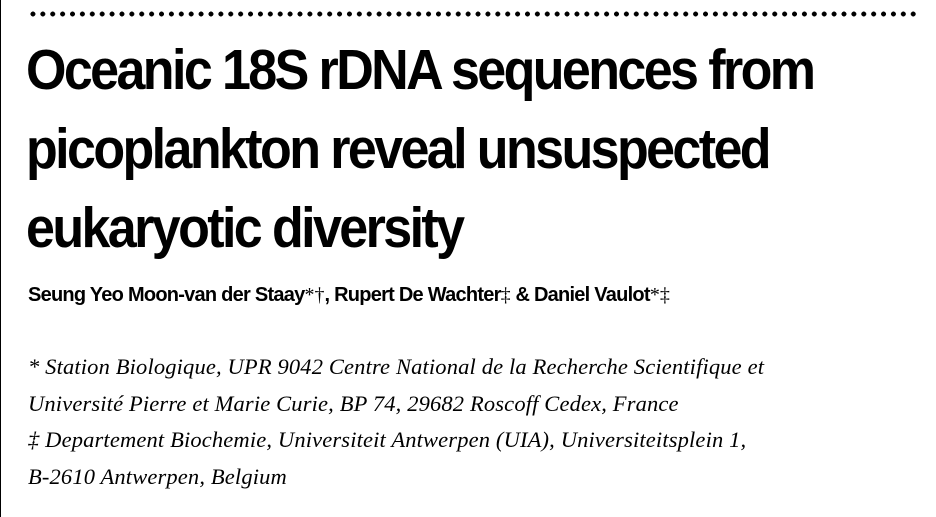  I want to click on affiliation-line: B-2610 Antwerpen, Belgium, so click(157, 476).